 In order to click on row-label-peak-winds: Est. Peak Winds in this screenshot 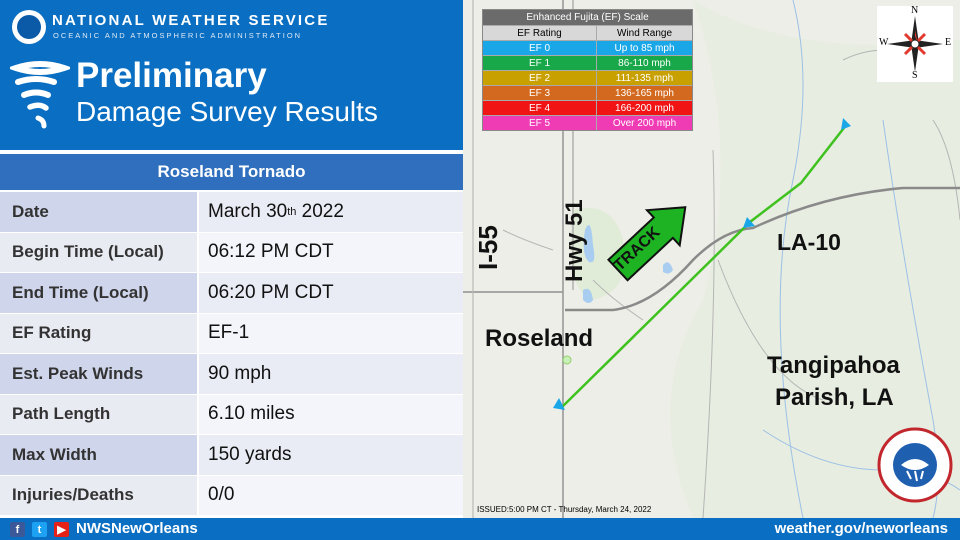, I will do `click(99, 374)`.